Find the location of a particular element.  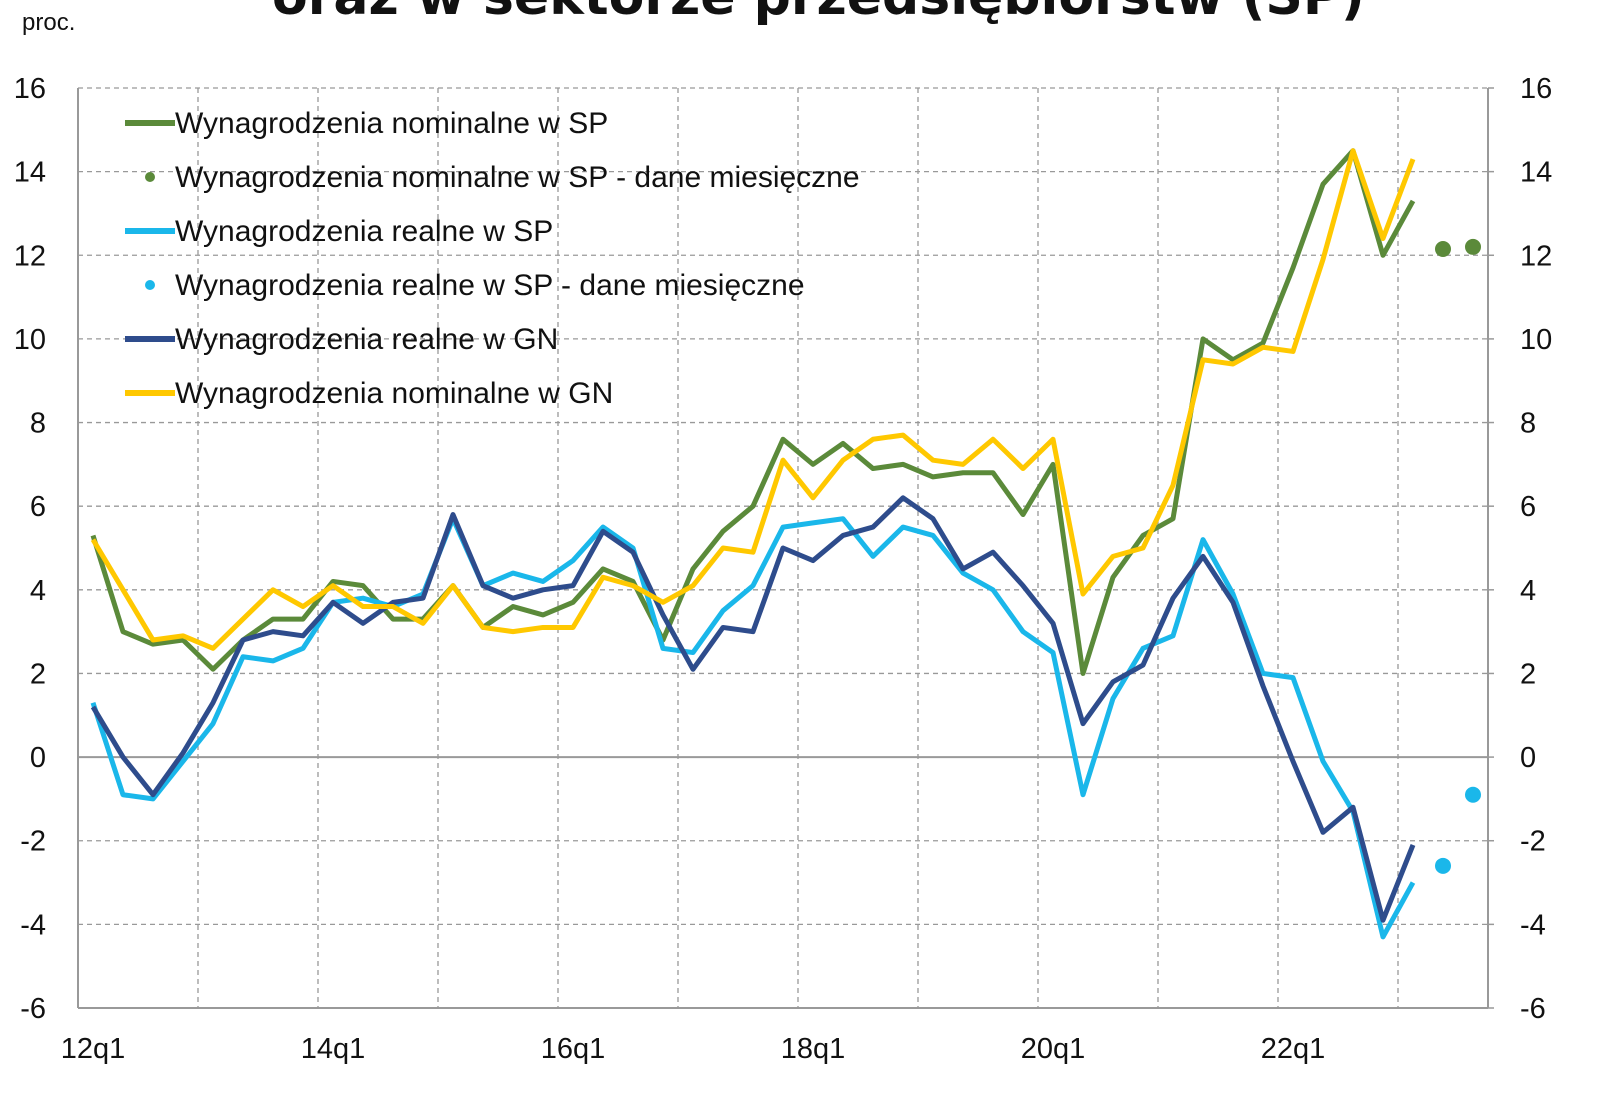

y2-tick-label: -4 is located at coordinates (1533, 925).